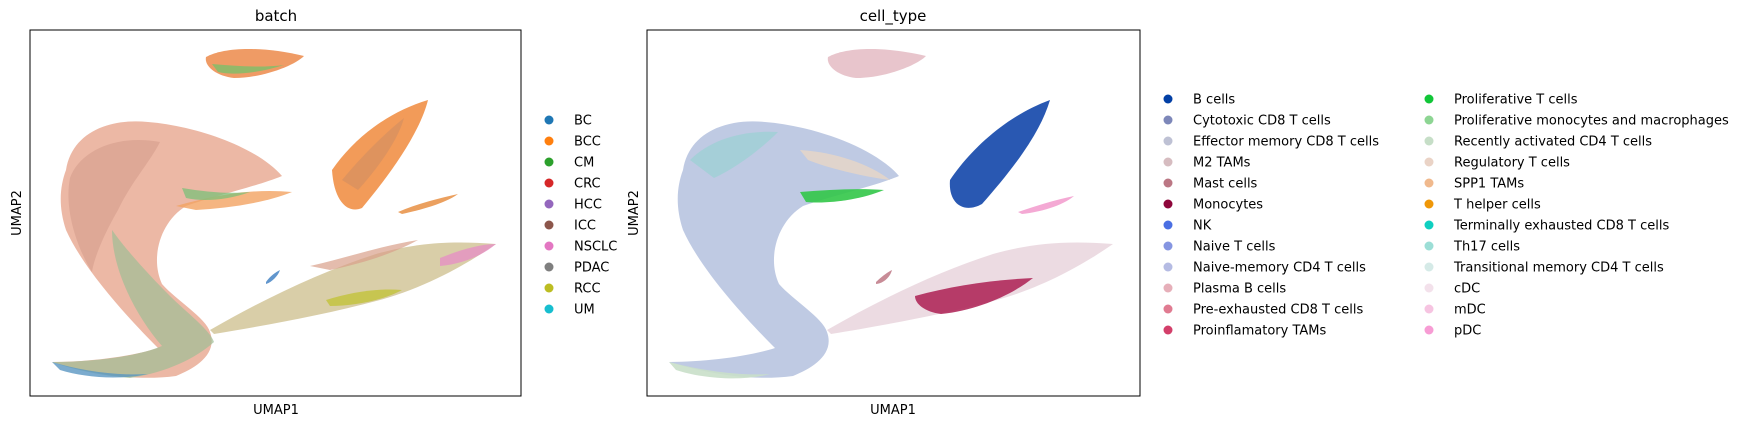 This screenshot has width=1764, height=429. What do you see at coordinates (1228, 205) in the screenshot?
I see `legend-label: Monocytes` at bounding box center [1228, 205].